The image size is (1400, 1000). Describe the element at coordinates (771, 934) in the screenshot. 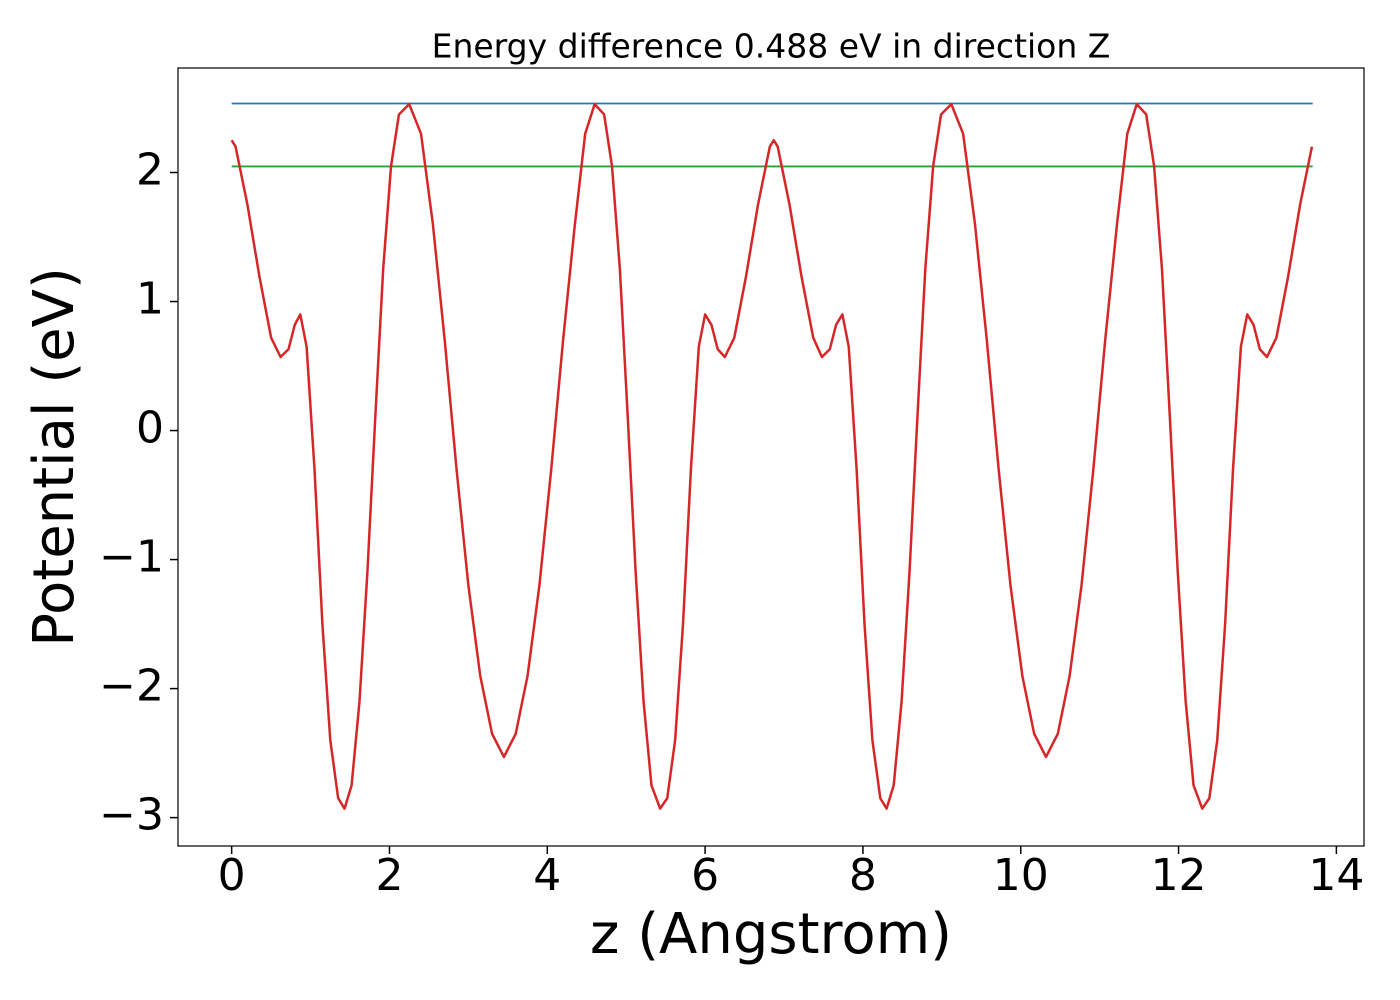

I see `x-axis-label: z (Angstrom)` at that location.